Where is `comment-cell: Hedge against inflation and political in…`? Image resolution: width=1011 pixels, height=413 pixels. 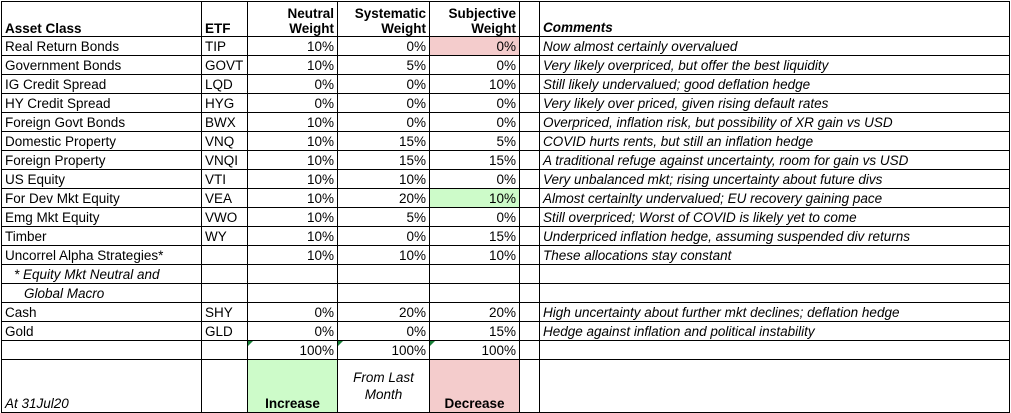 comment-cell: Hedge against inflation and political in… is located at coordinates (774, 331).